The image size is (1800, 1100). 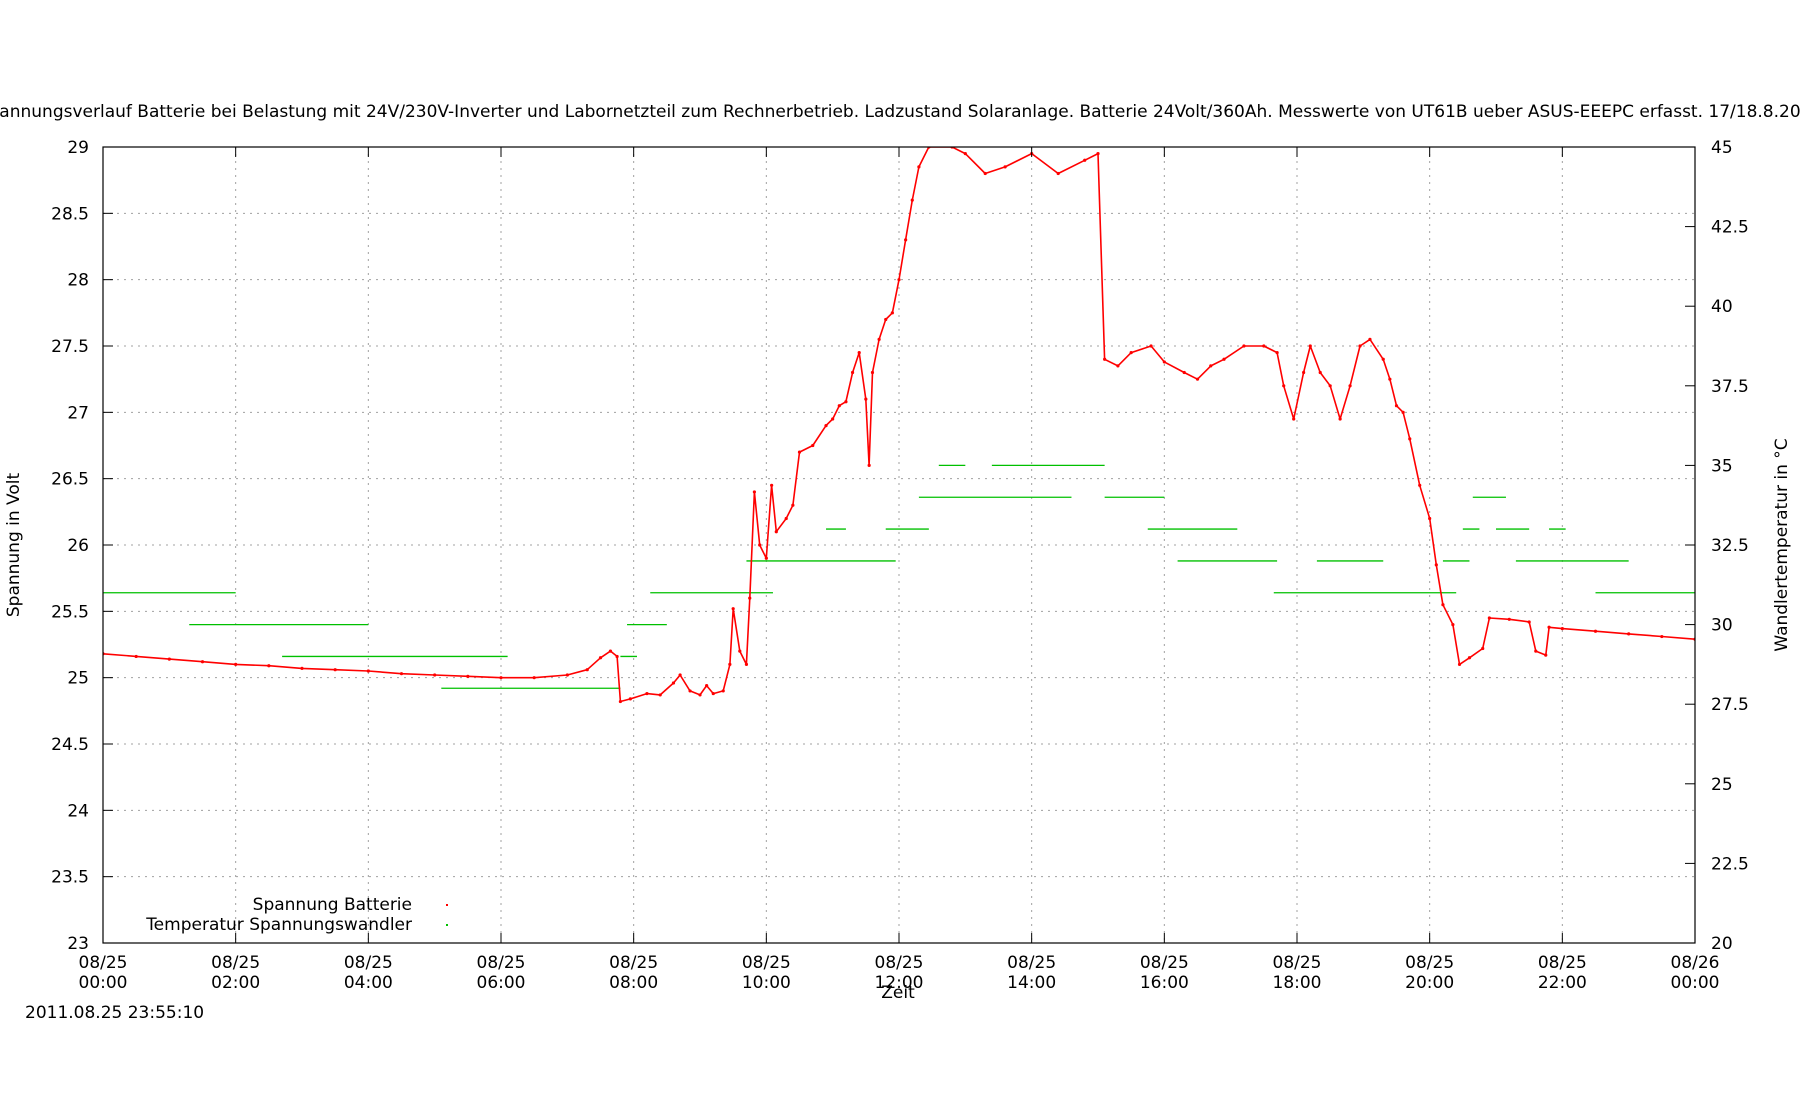 What do you see at coordinates (501, 983) in the screenshot?
I see `x-tick-label-time: 06:00` at bounding box center [501, 983].